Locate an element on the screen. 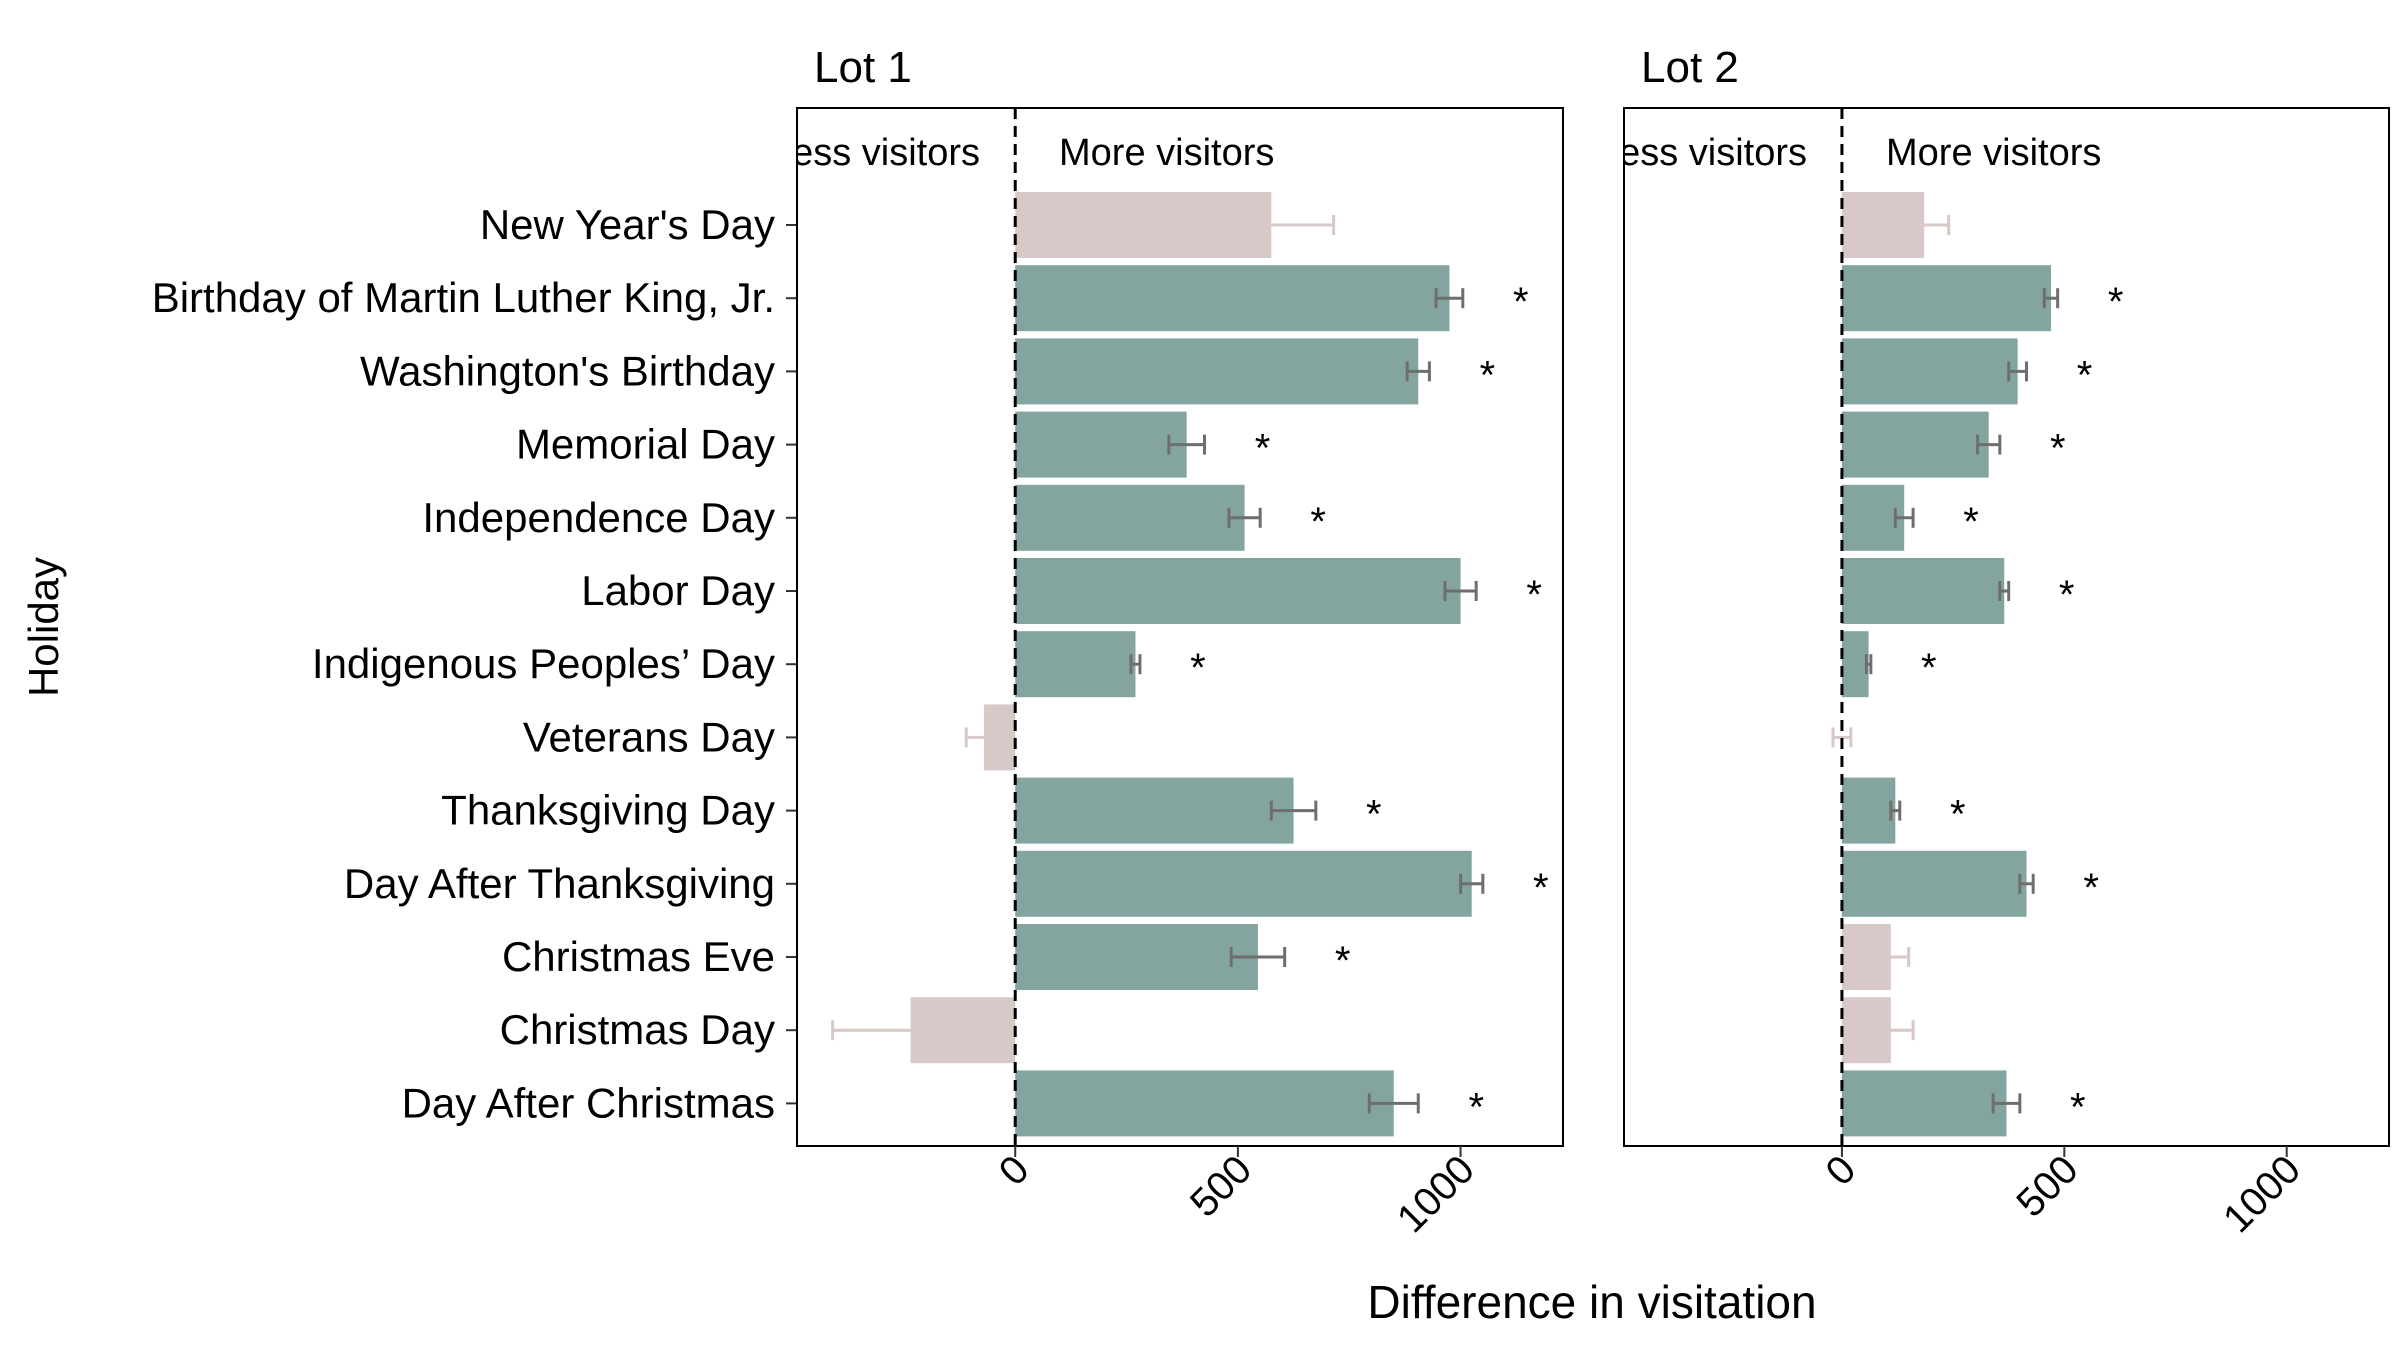 This screenshot has height=1346, width=2400. category-label-new-year-s-day: New Year's Day is located at coordinates (627, 224).